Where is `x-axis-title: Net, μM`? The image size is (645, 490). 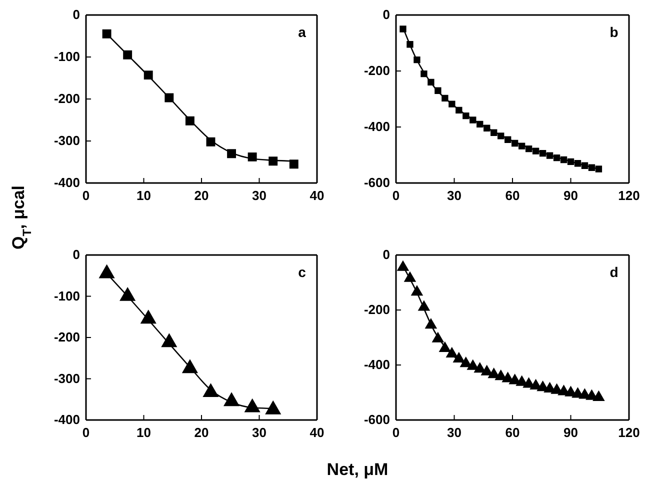
x-axis-title: Net, μM is located at coordinates (357, 469).